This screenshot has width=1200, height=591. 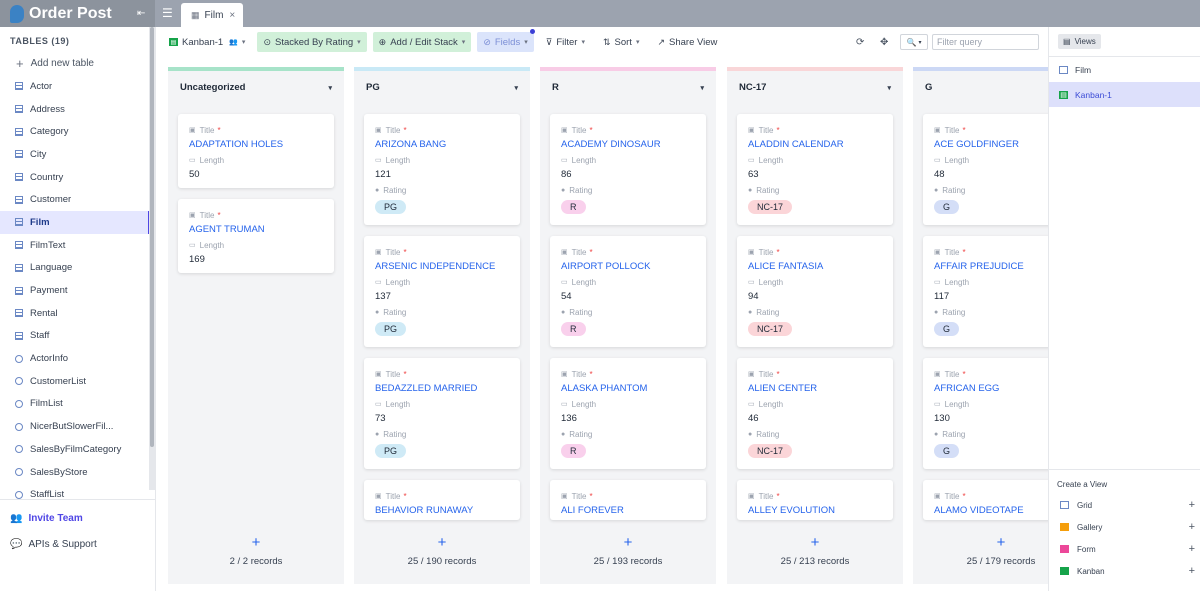 What do you see at coordinates (1124, 505) in the screenshot?
I see `create-view-grid: Grid +` at bounding box center [1124, 505].